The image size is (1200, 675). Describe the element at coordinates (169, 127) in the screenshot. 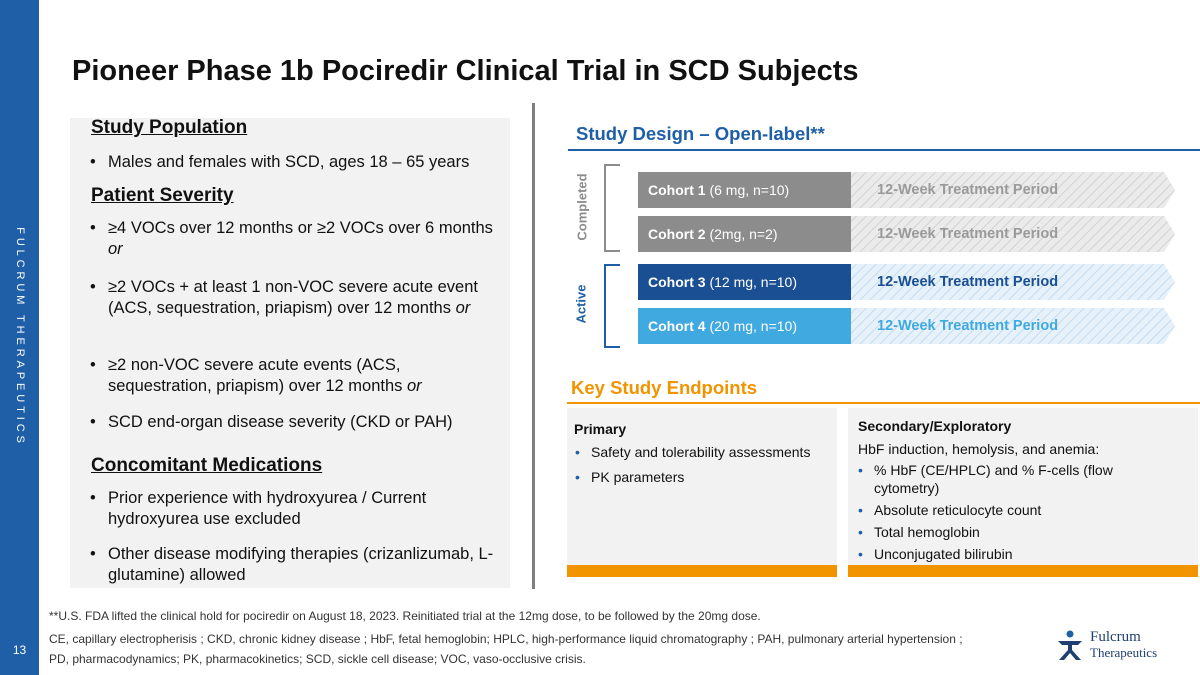

I see `study-population-heading: Study Population` at that location.